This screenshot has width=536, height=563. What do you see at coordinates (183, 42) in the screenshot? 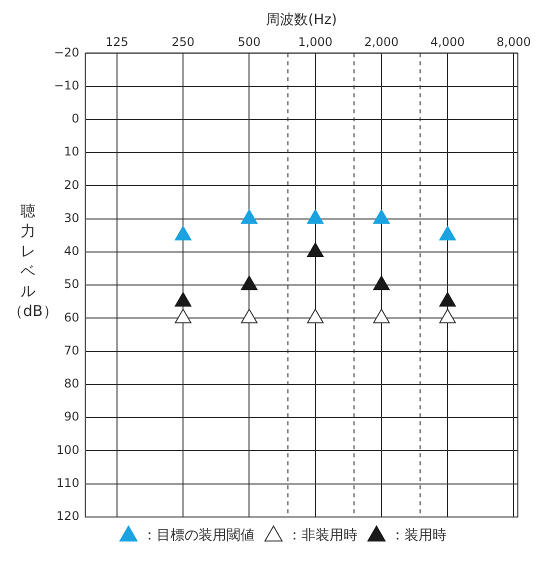
I see `x-tick-label: 250` at bounding box center [183, 42].